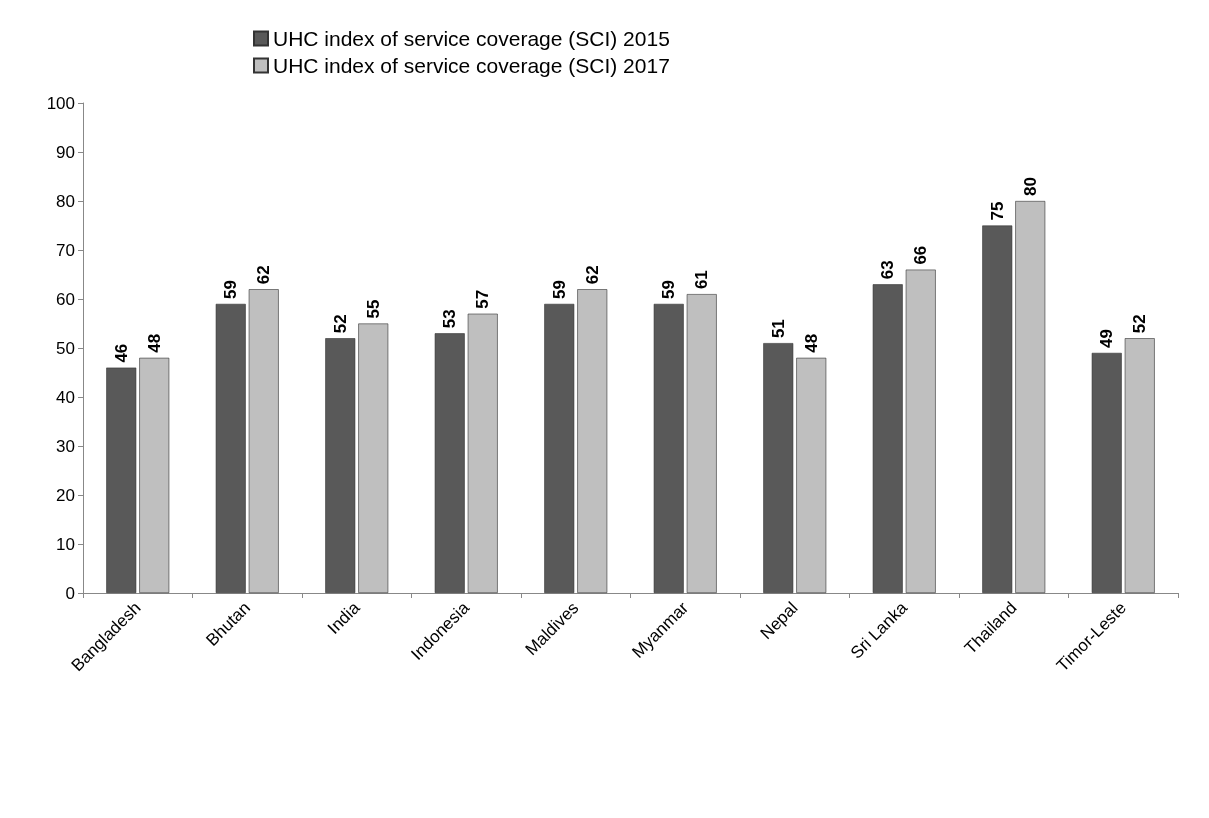 This screenshot has width=1209, height=818. I want to click on y-tick-label: 20, so click(65, 495).